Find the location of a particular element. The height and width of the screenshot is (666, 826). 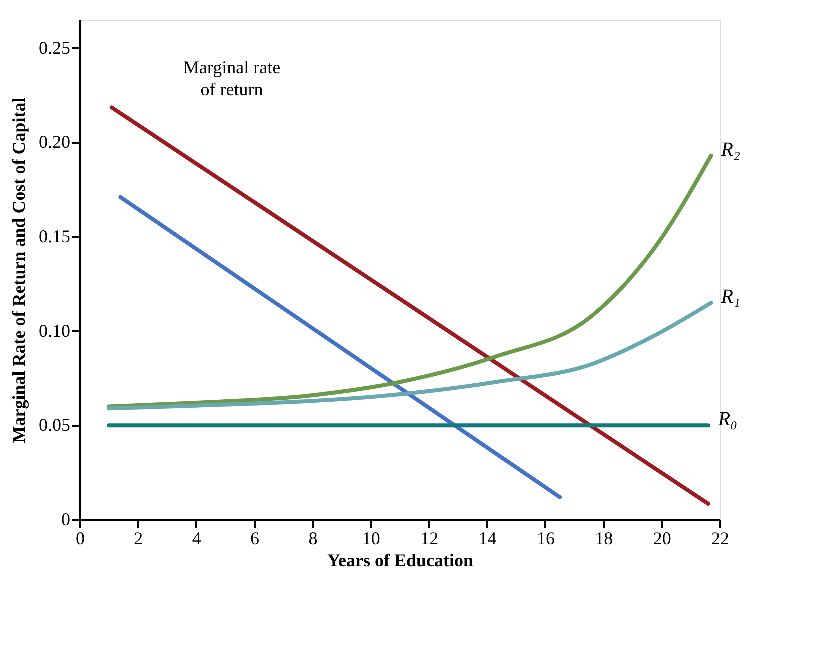

x-tick-label: 14 is located at coordinates (487, 538).